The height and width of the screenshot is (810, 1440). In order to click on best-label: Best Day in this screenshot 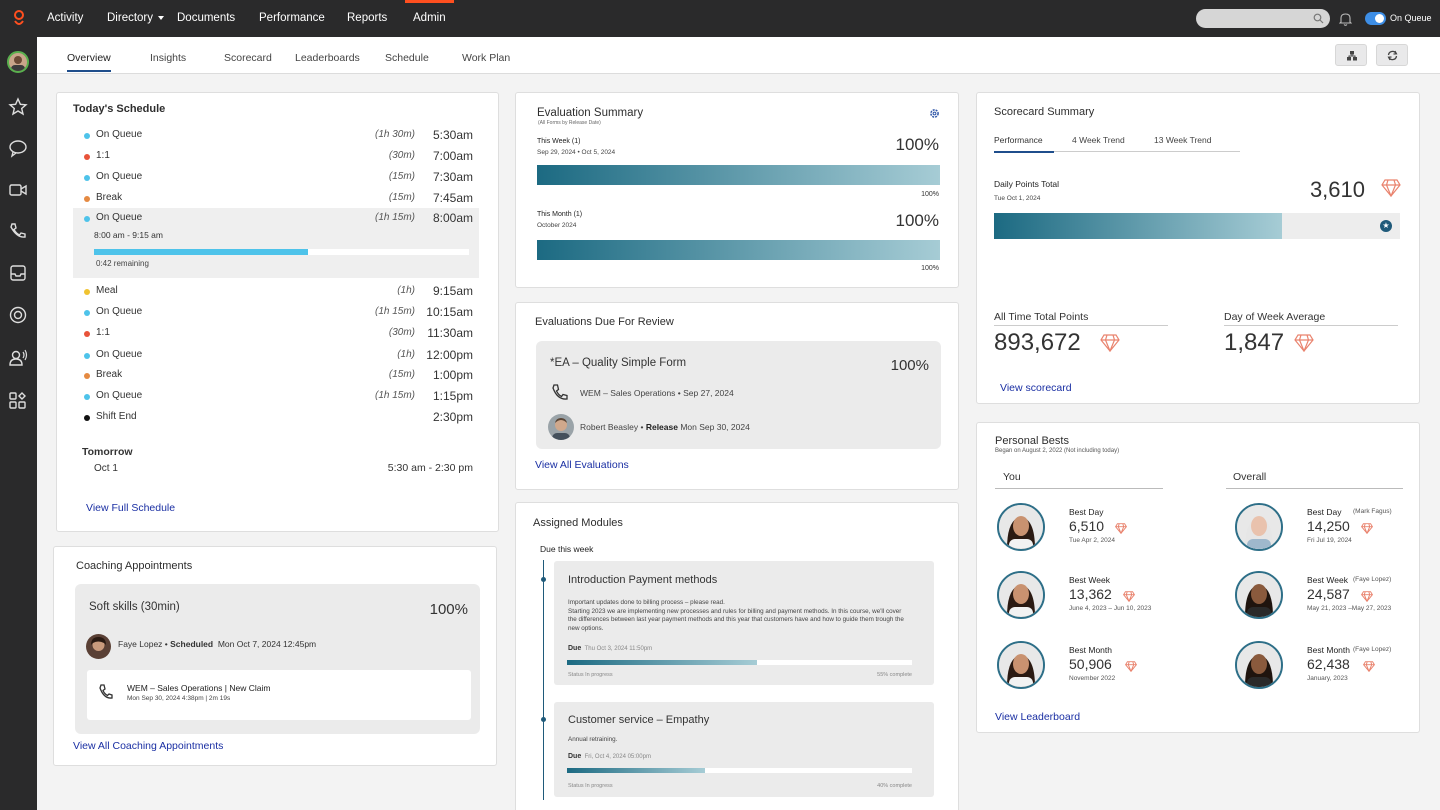, I will do `click(1086, 512)`.